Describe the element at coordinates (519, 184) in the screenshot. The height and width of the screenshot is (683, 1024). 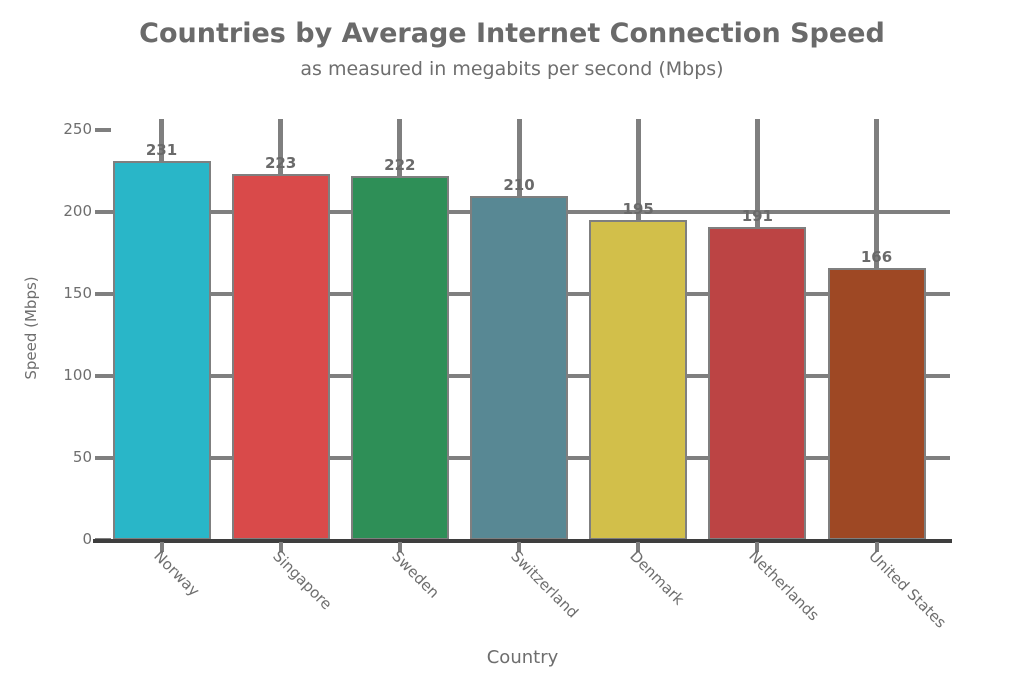
I see `bar-value-label: 210` at that location.